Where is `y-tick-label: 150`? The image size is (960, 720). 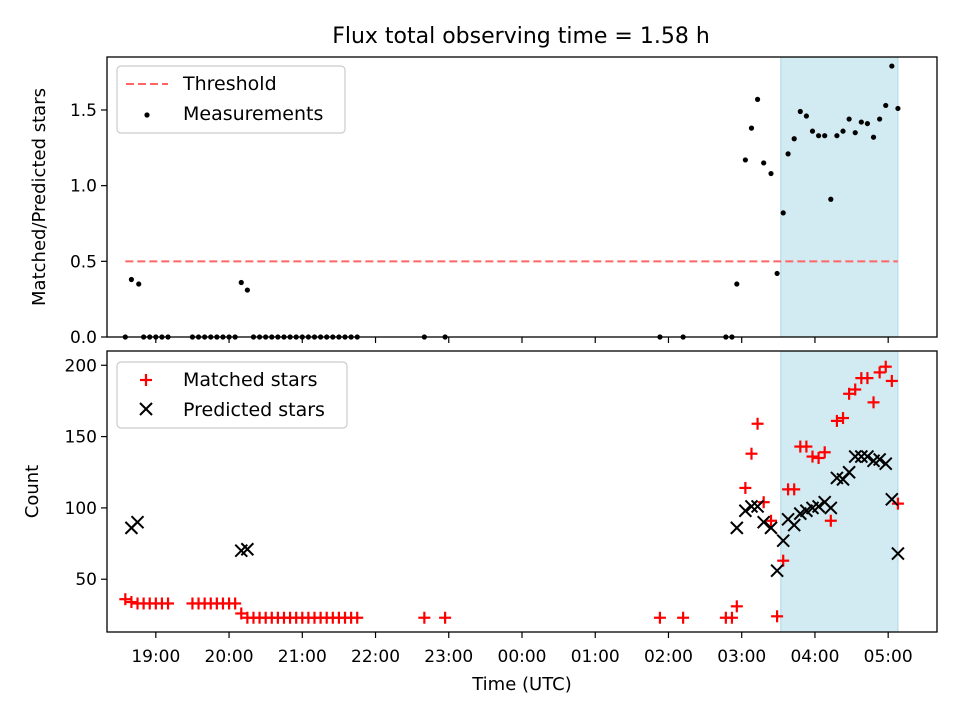
y-tick-label: 150 is located at coordinates (81, 438).